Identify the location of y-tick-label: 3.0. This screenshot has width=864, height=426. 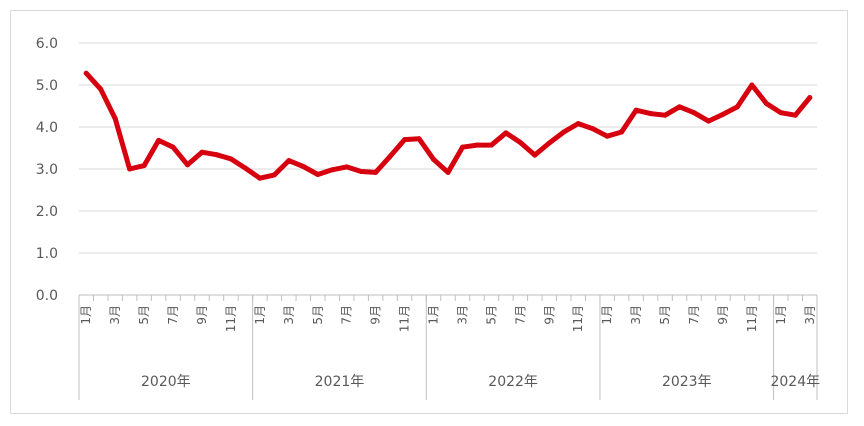
(47, 170).